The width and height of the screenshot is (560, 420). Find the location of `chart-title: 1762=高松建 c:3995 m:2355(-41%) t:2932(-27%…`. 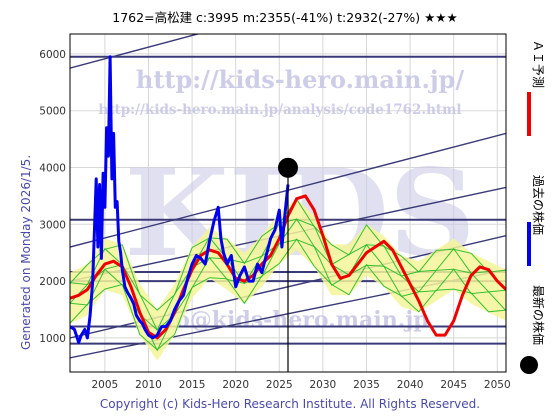

chart-title: 1762=高松建 c:3995 m:2355(-41%) t:2932(-27%… is located at coordinates (284, 17).